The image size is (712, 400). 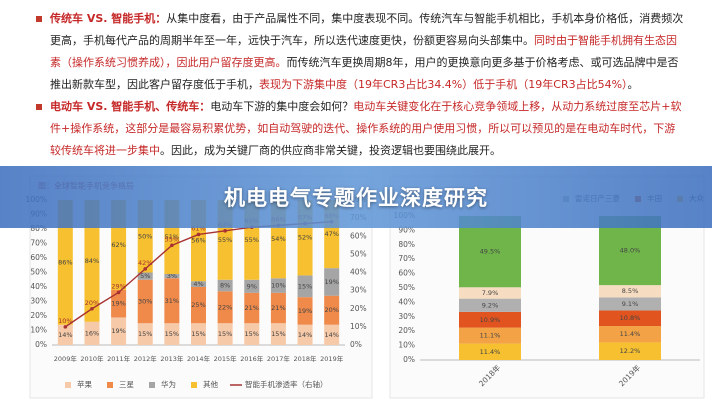 I want to click on data-label: 30%, so click(x=145, y=302).